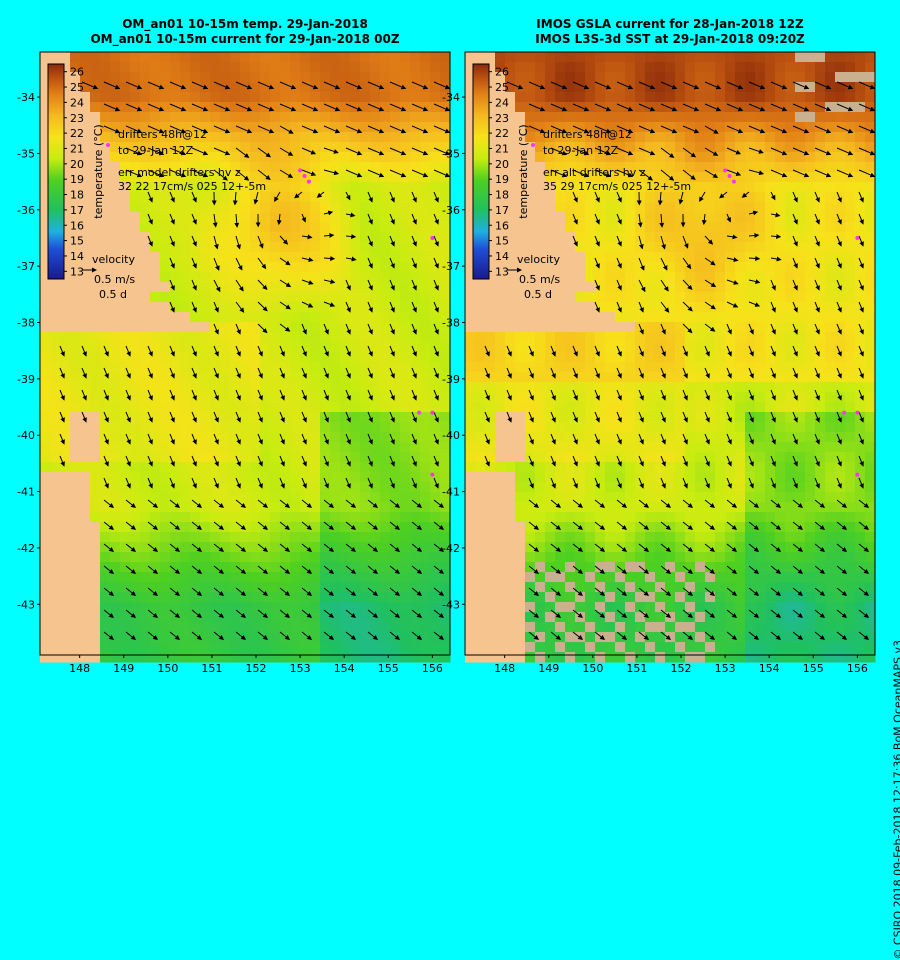  What do you see at coordinates (617, 186) in the screenshot?
I see `error-stats-text: 35 29 17cm/s 025 12+-5m` at bounding box center [617, 186].